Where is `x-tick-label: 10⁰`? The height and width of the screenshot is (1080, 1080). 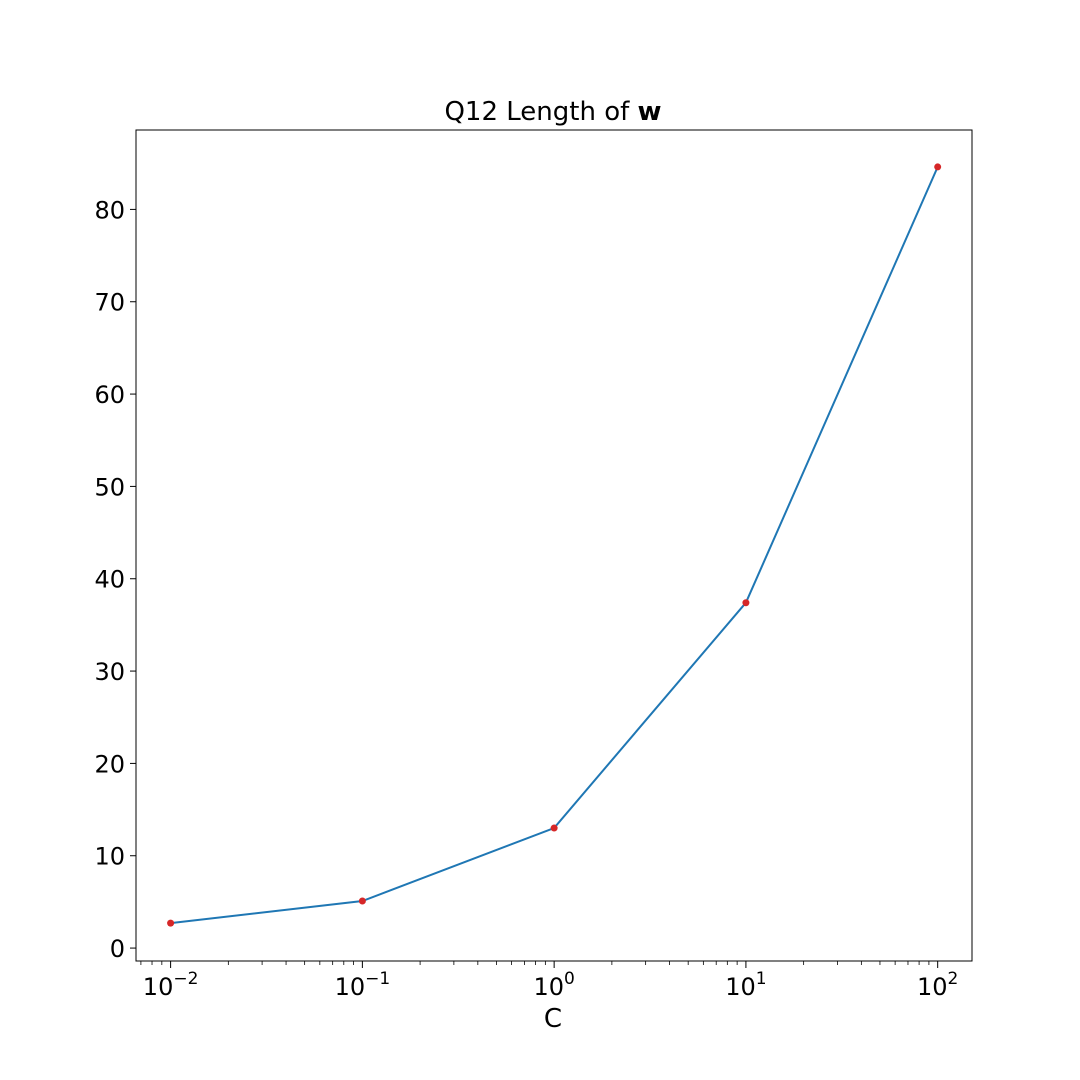 x-tick-label: 10⁰ is located at coordinates (553, 985).